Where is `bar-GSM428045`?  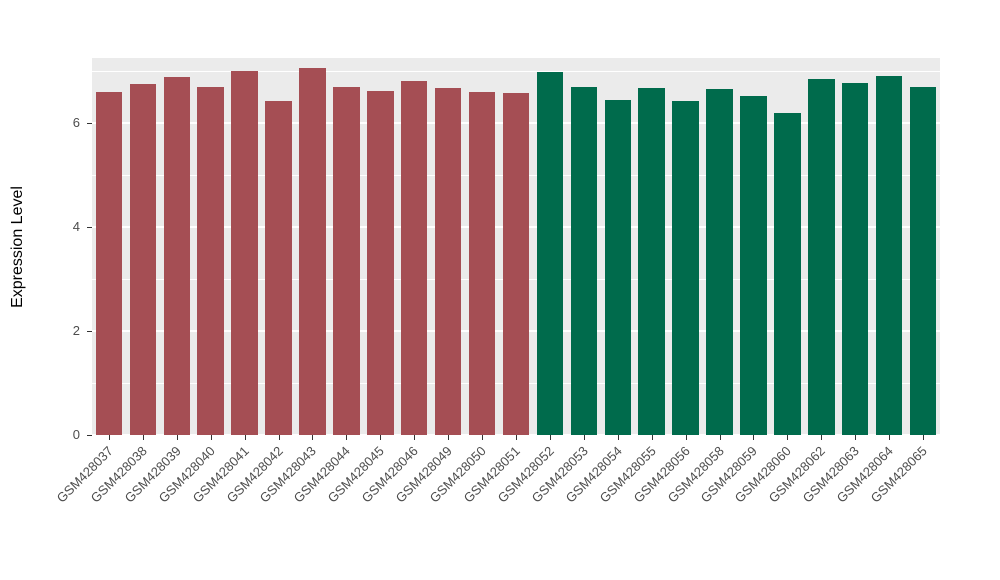
bar-GSM428045 is located at coordinates (380, 262).